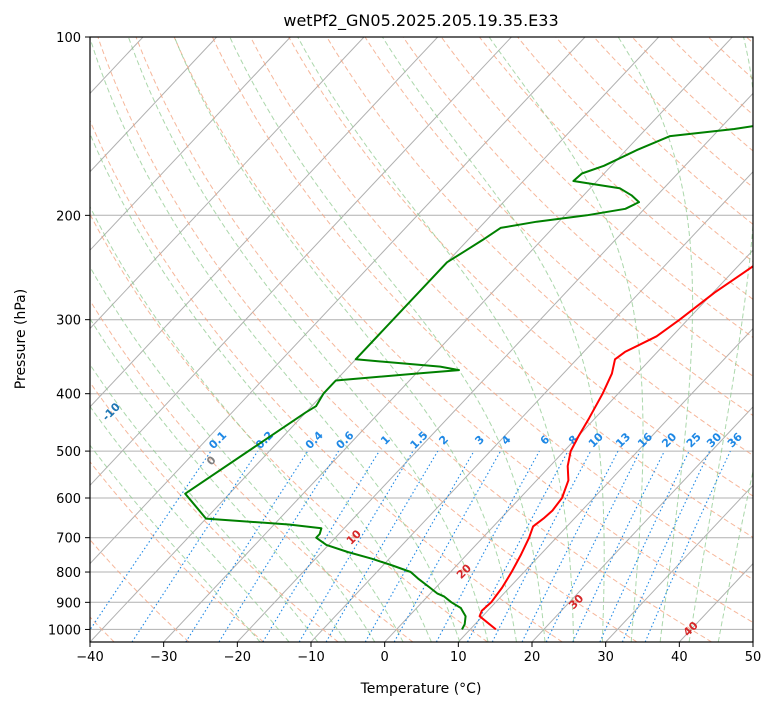  What do you see at coordinates (669, 440) in the screenshot?
I see `mixing-ratio-label: 20` at bounding box center [669, 440].